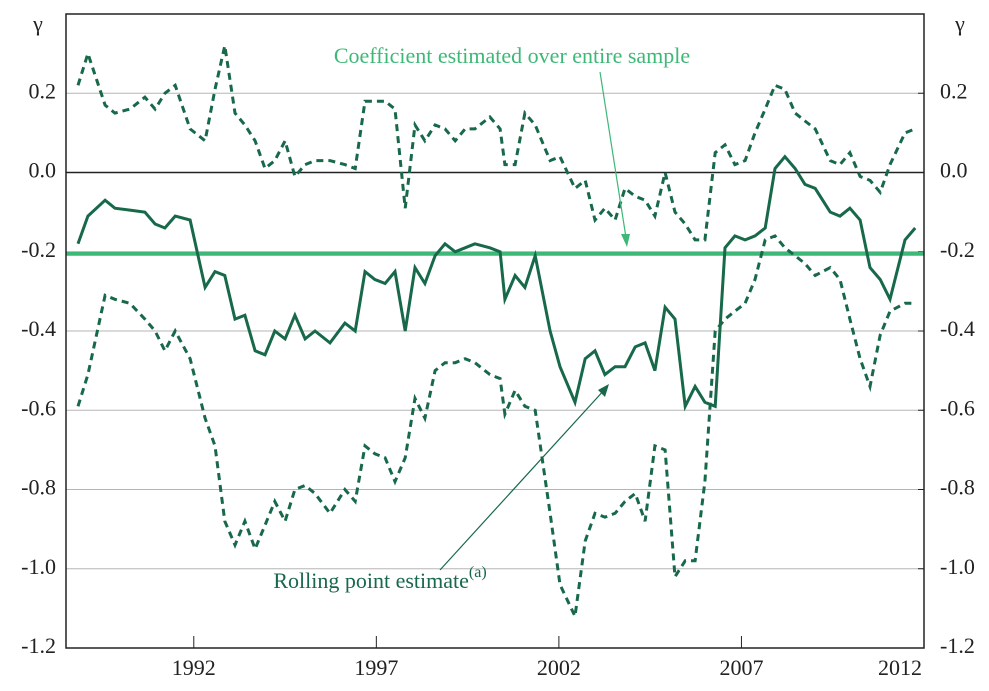 The width and height of the screenshot is (989, 691). Describe the element at coordinates (959, 23) in the screenshot. I see `y2-axis-label: γ` at that location.